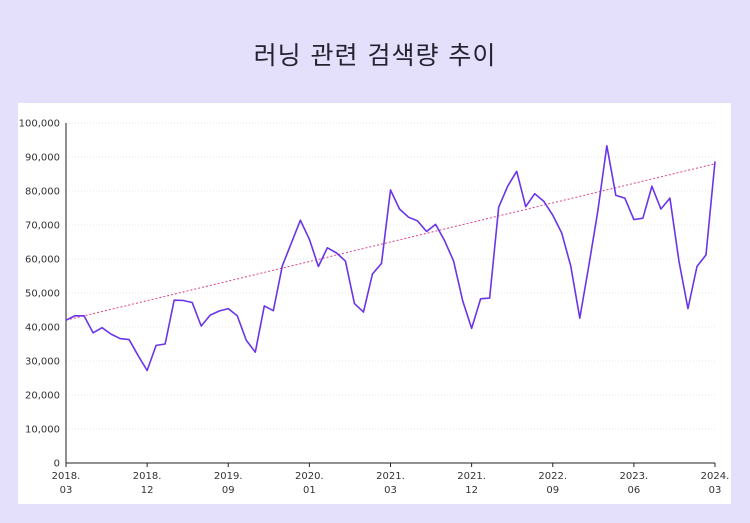 The image size is (750, 523). Describe the element at coordinates (228, 476) in the screenshot. I see `x-tick-label-year: 2019.` at that location.